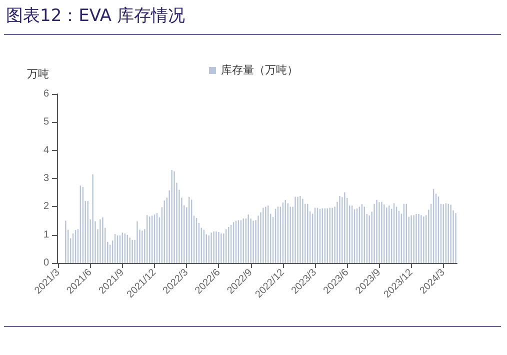 The width and height of the screenshot is (507, 355). I want to click on y-tick-label: 5, so click(46, 122).